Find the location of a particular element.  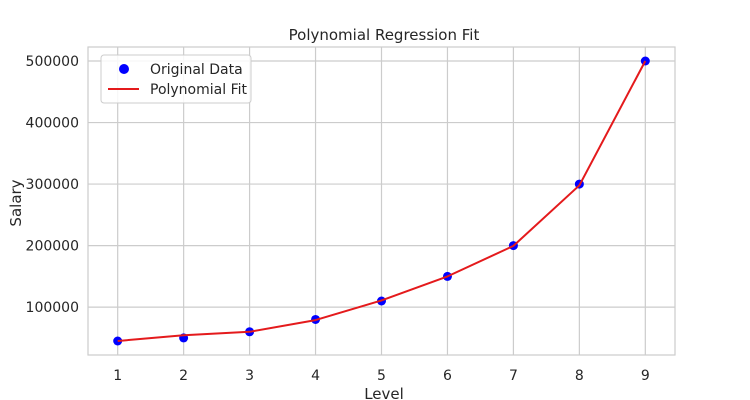

x-tick-label: 8 is located at coordinates (579, 376).